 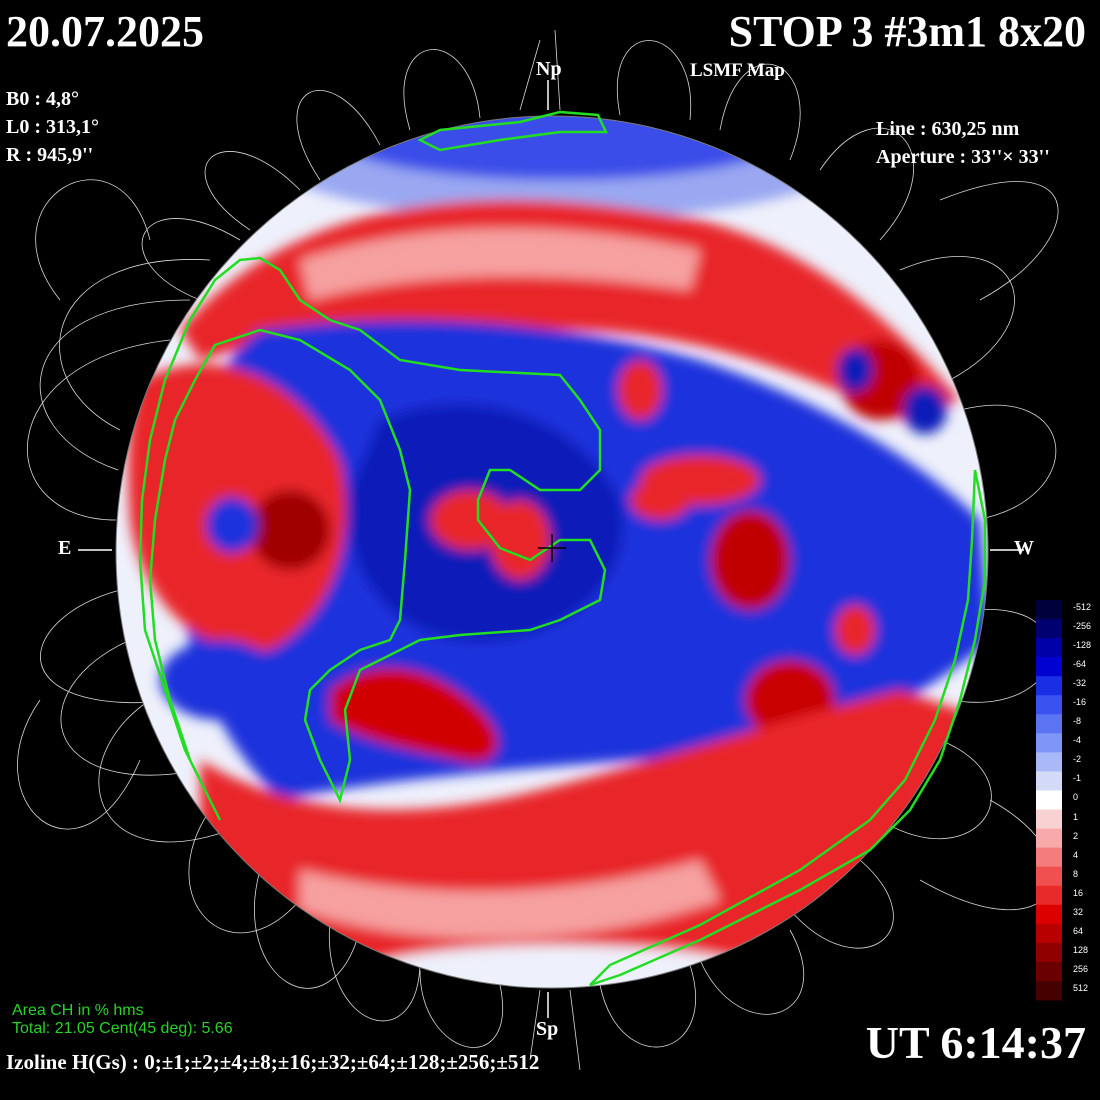 I want to click on colorbar-label: -256, so click(x=1082, y=626).